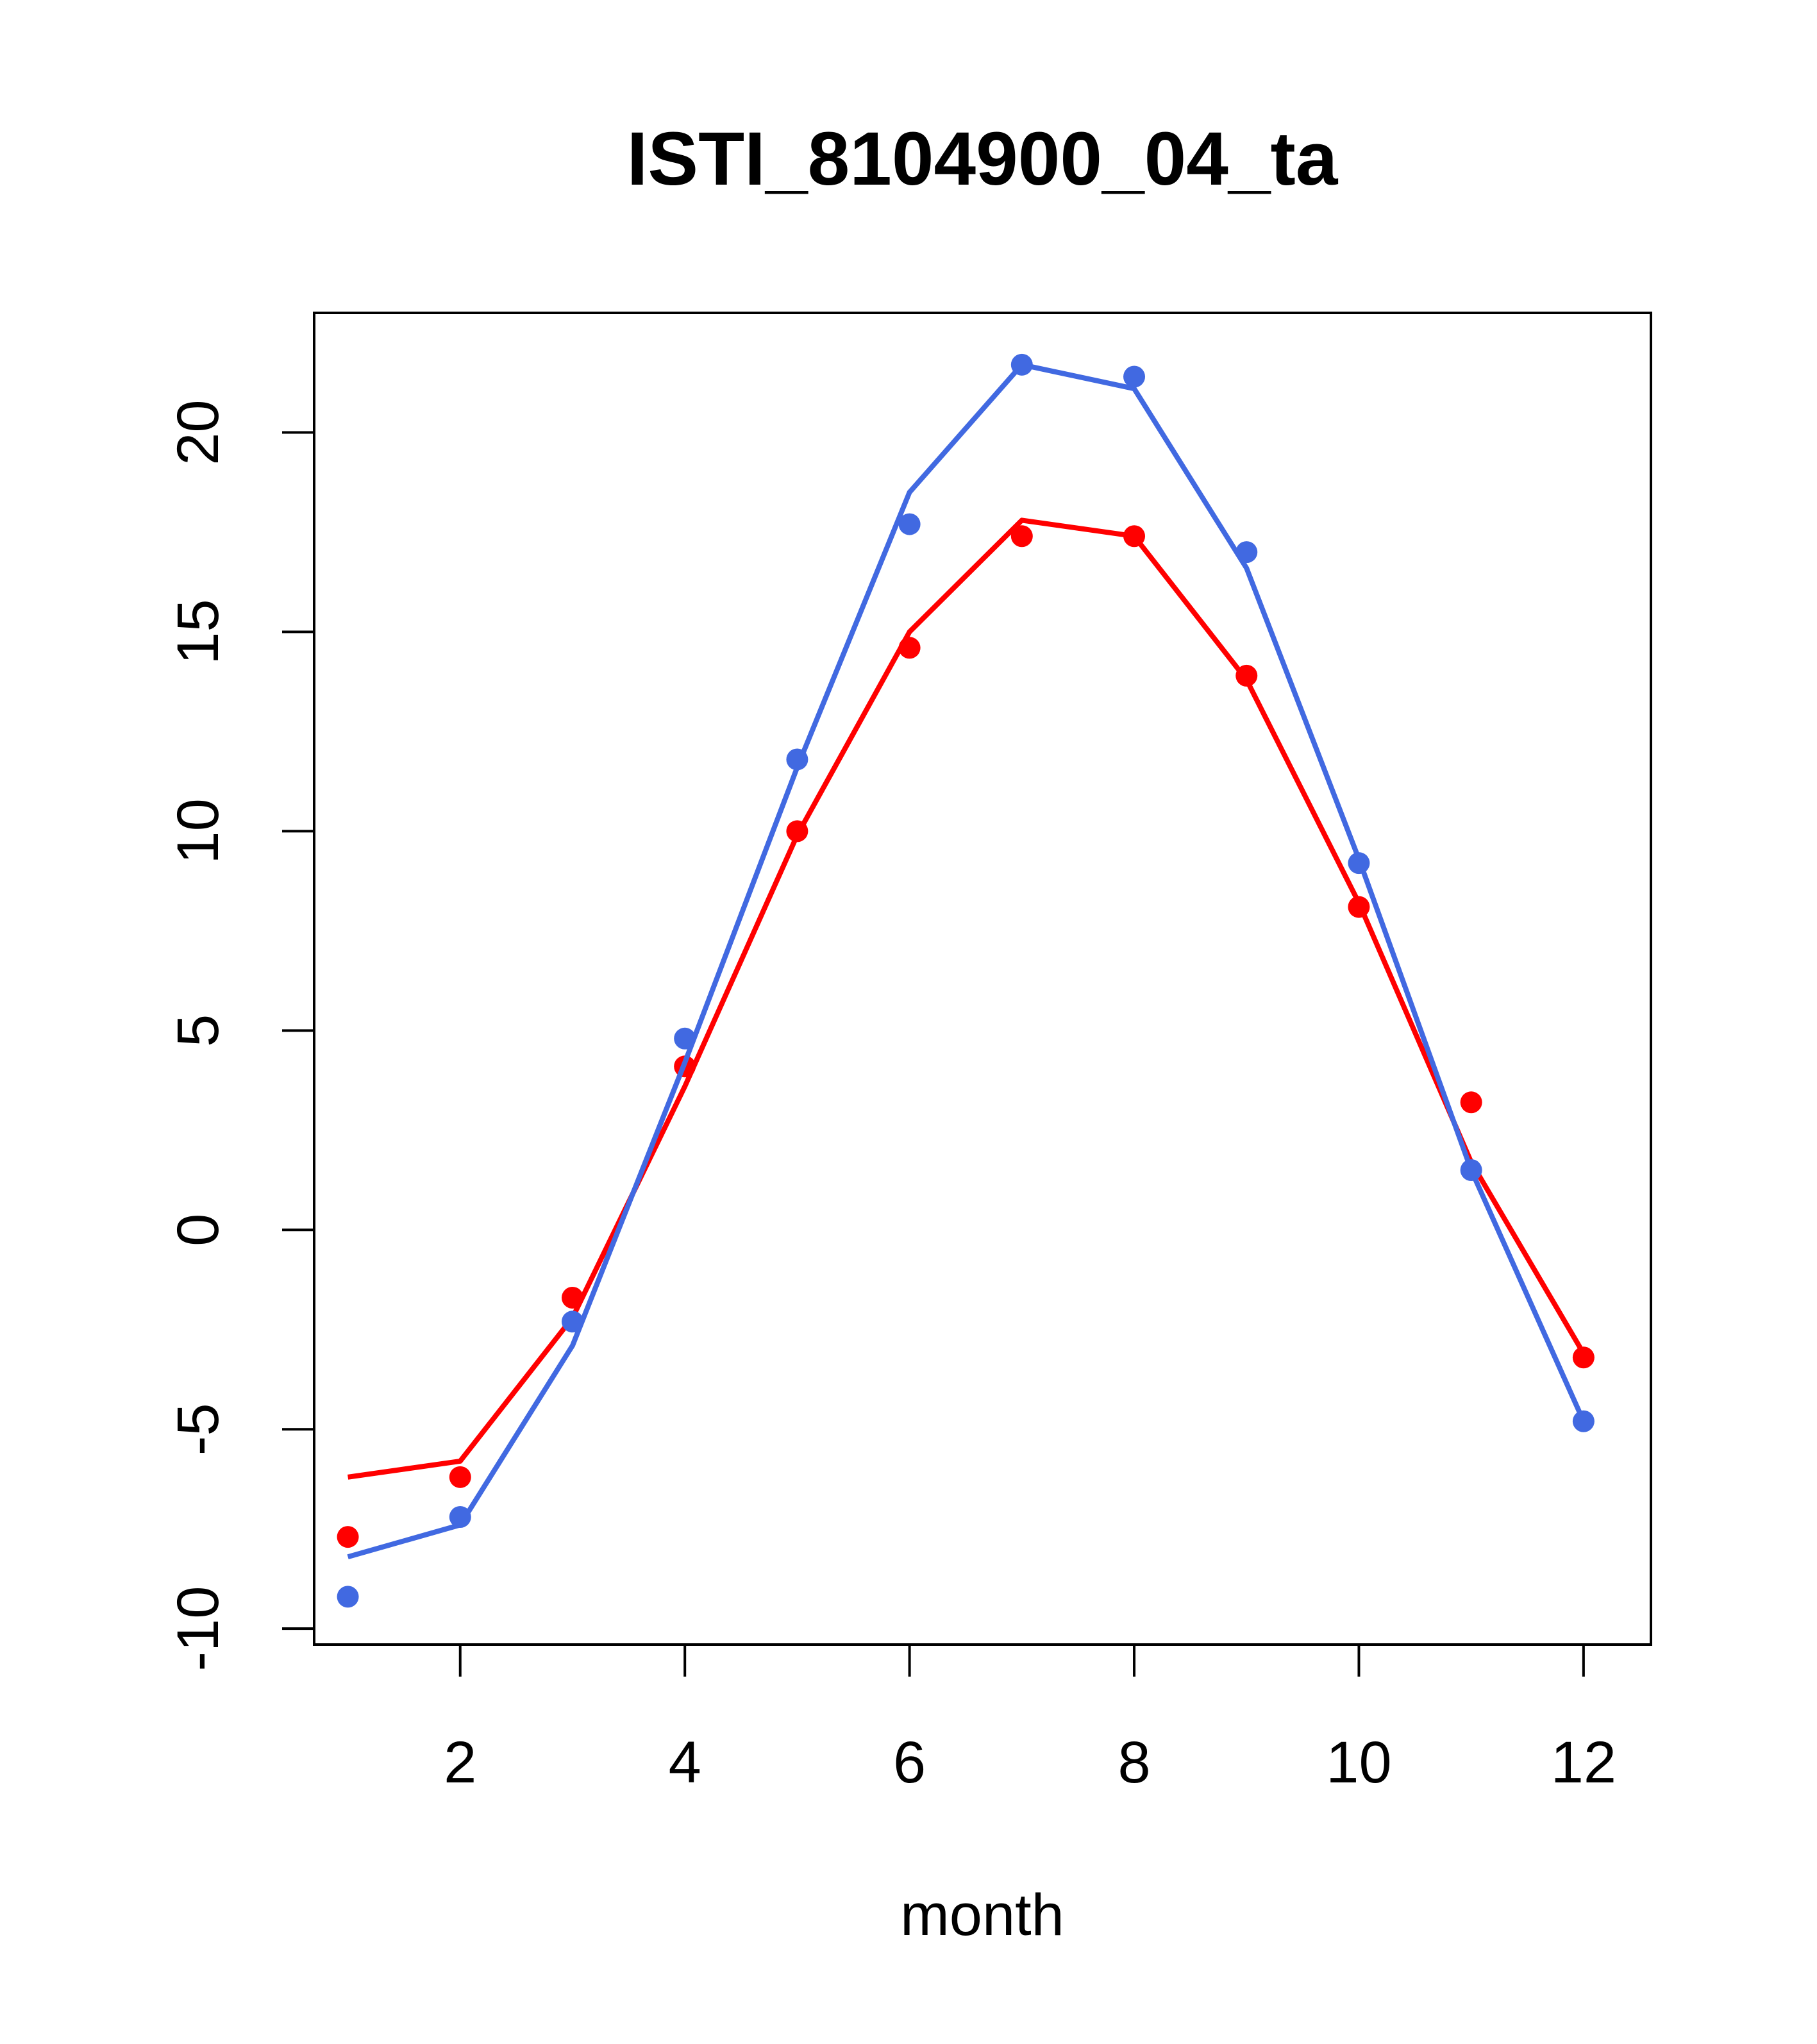 Image resolution: width=1817 pixels, height=2044 pixels. I want to click on x-tick-label: 8, so click(1134, 1763).